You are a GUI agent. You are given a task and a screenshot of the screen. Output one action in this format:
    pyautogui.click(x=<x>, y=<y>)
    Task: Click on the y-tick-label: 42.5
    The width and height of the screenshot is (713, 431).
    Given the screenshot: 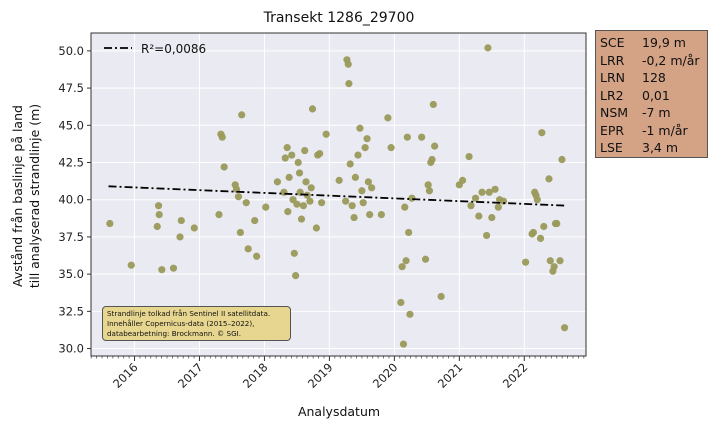 What is the action you would take?
    pyautogui.click(x=71, y=162)
    